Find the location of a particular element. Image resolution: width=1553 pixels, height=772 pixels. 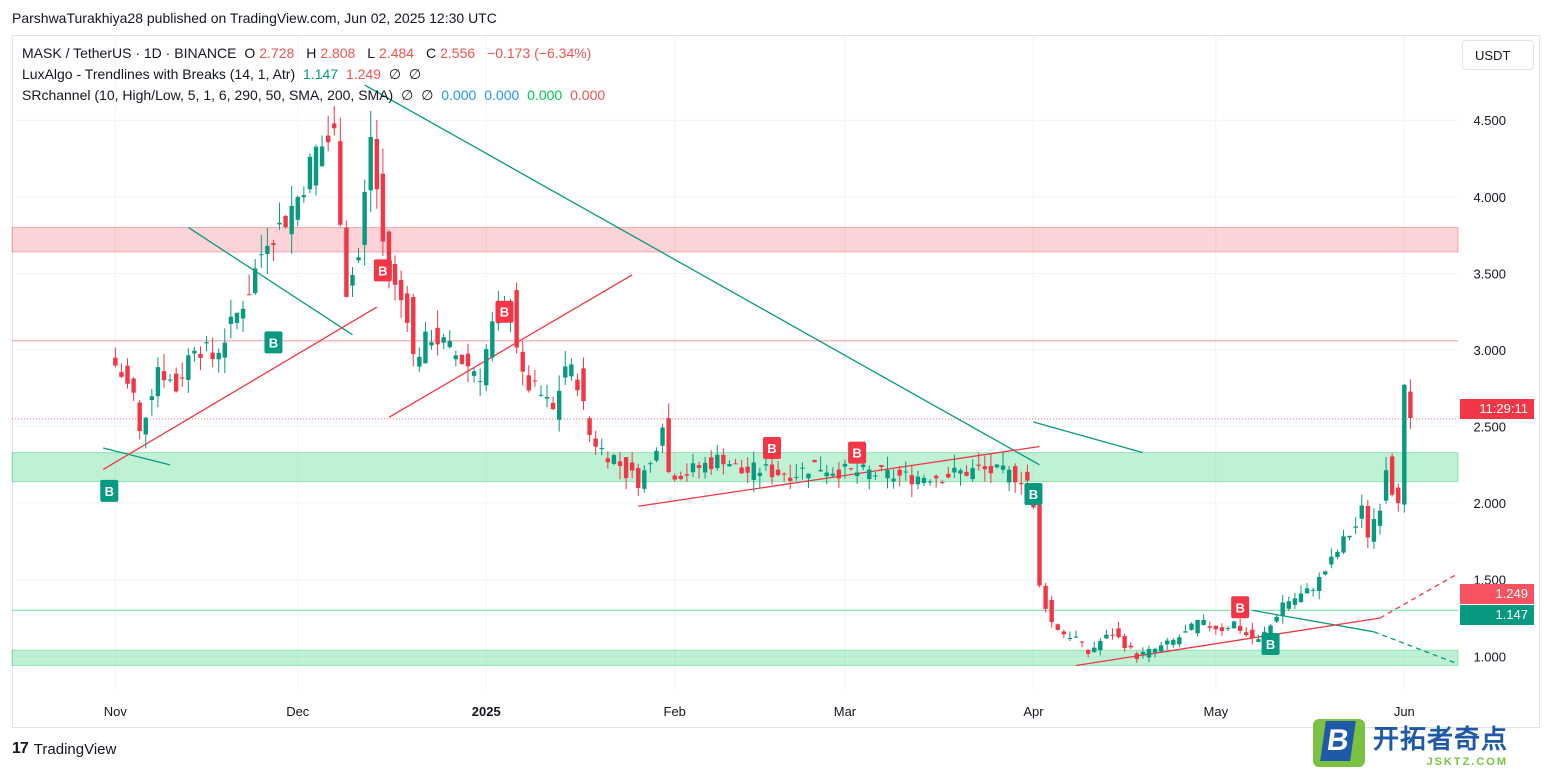

y-tick-label: 1.000 is located at coordinates (1489, 656).